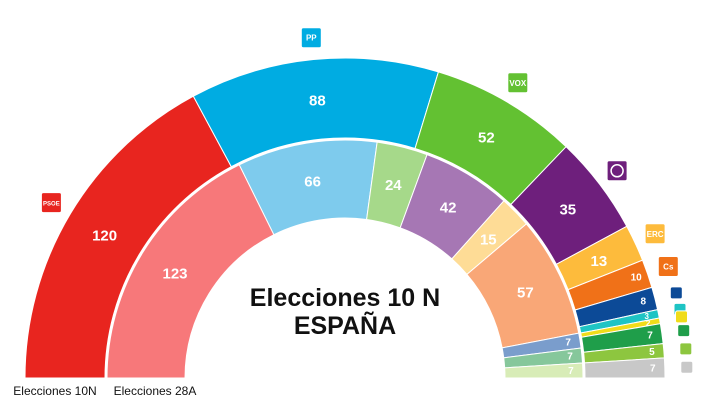 This screenshot has width=728, height=415. I want to click on party-logo-cup, so click(686, 349).